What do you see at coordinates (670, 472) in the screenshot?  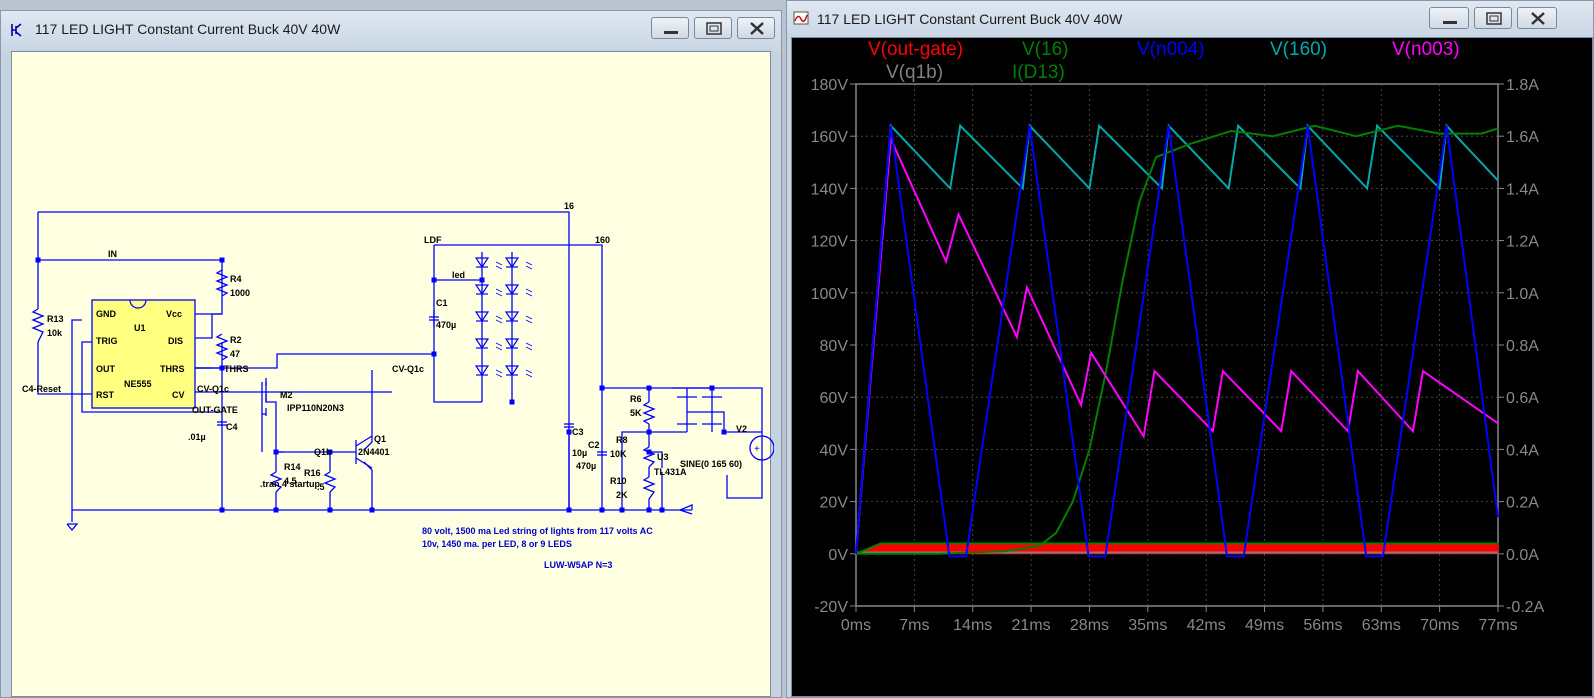 I see `u3-type: TL431A` at bounding box center [670, 472].